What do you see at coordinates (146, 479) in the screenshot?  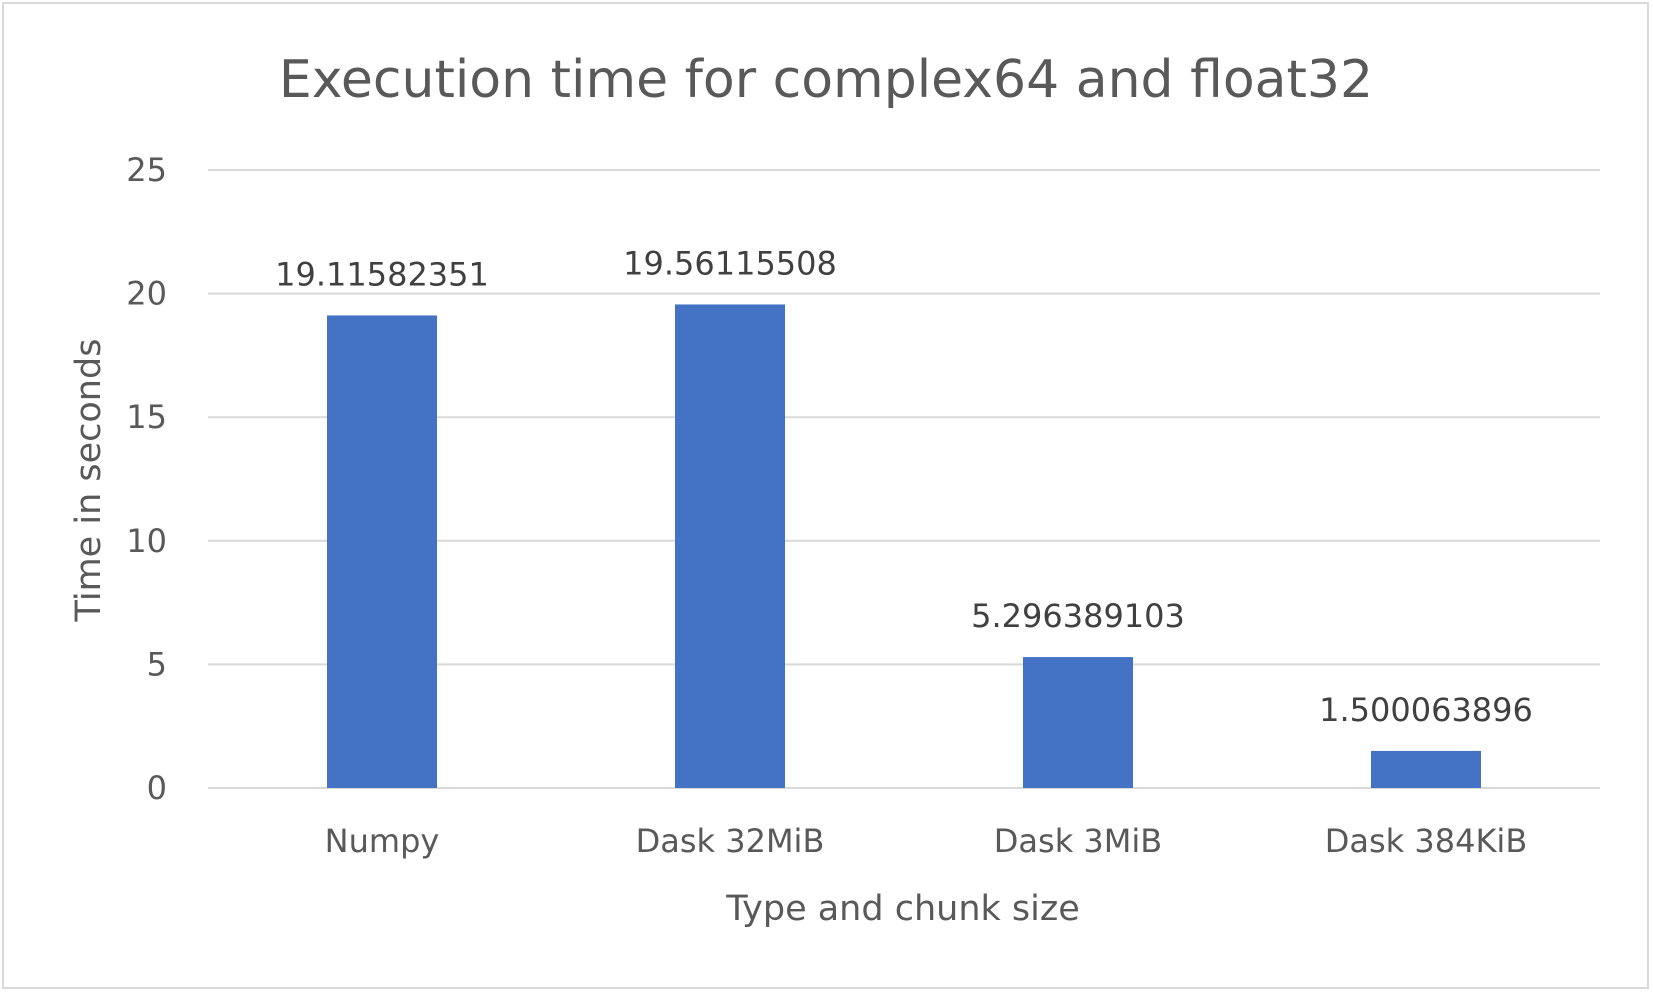 I see `y-axis-tick-labels: 0 5 10 15 20 25` at bounding box center [146, 479].